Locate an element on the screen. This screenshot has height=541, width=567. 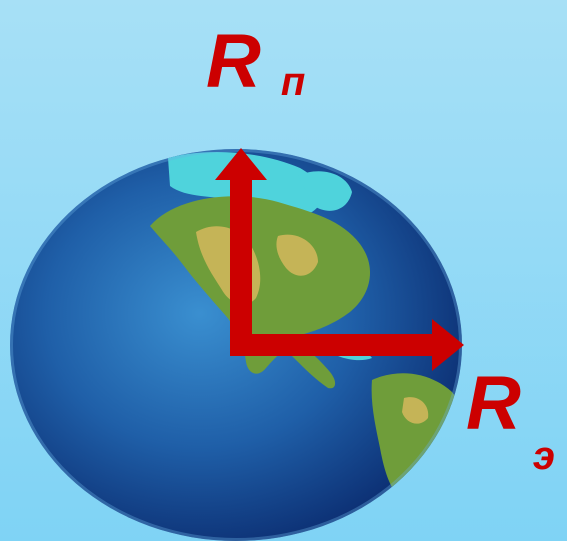
equatorial-radius-subscript: э is located at coordinates (543, 456).